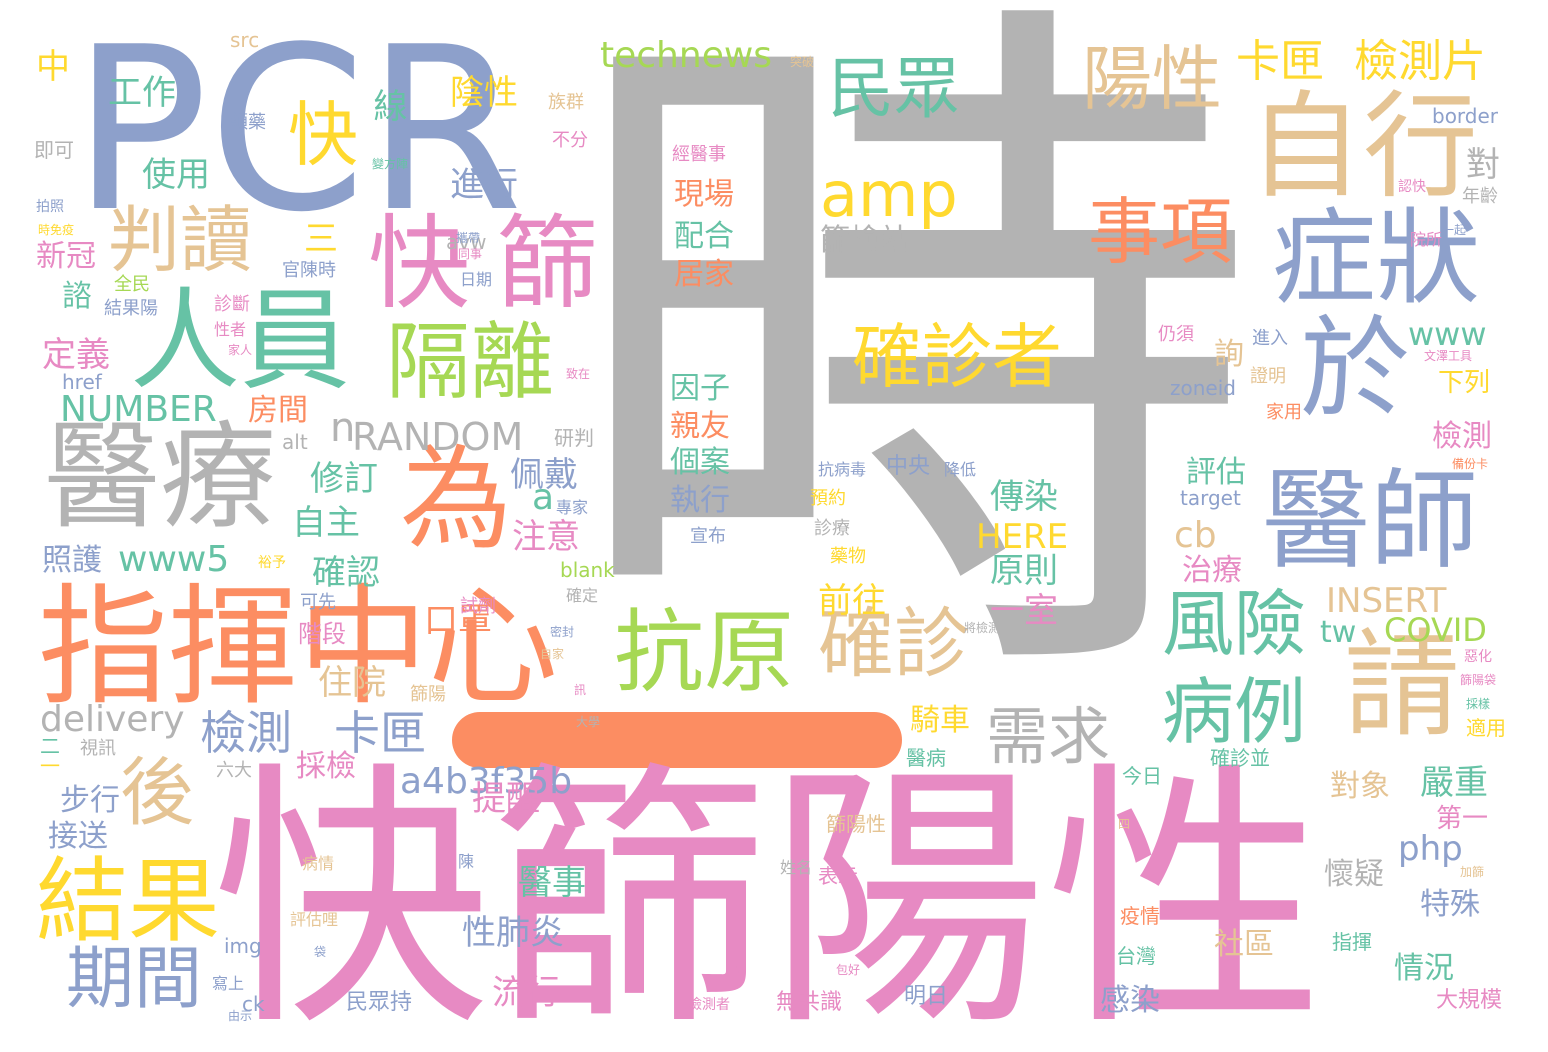 The height and width of the screenshot is (1052, 1548). Describe the element at coordinates (1402, 685) in the screenshot. I see `word: 請` at that location.